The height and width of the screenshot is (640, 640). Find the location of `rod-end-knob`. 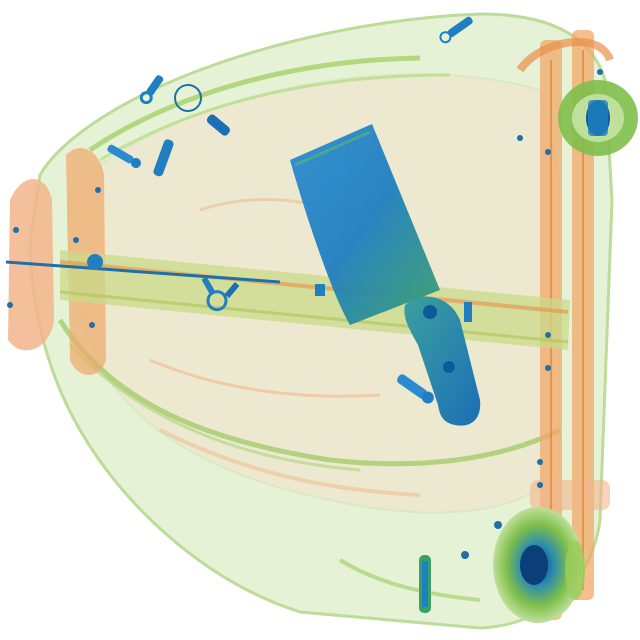

rod-end-knob is located at coordinates (95, 262).